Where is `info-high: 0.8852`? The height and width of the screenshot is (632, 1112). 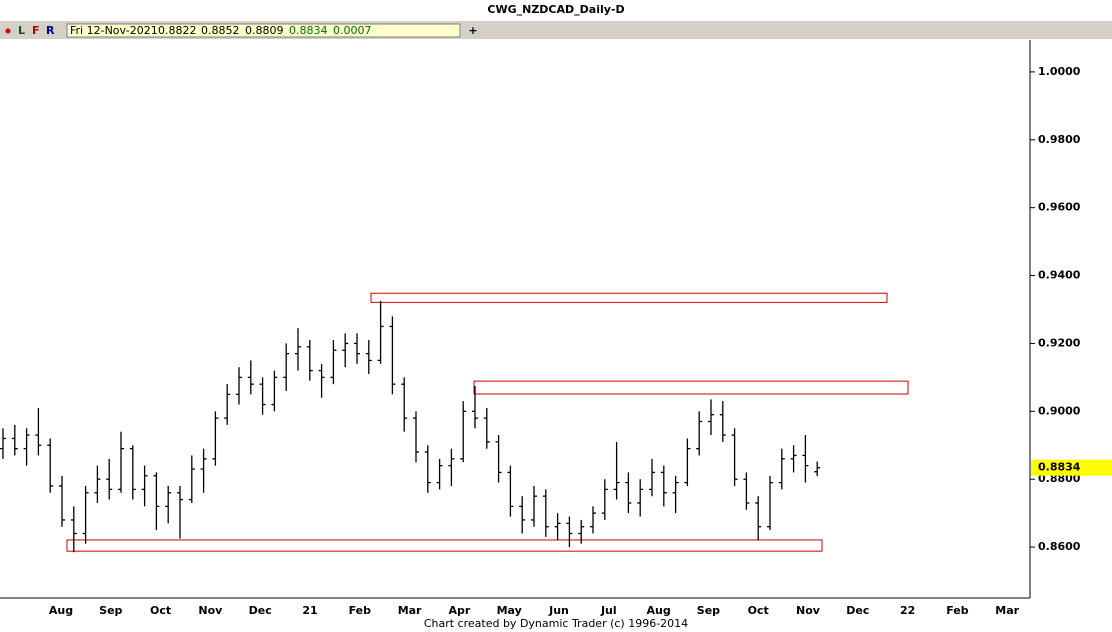
info-high: 0.8852 is located at coordinates (220, 30).